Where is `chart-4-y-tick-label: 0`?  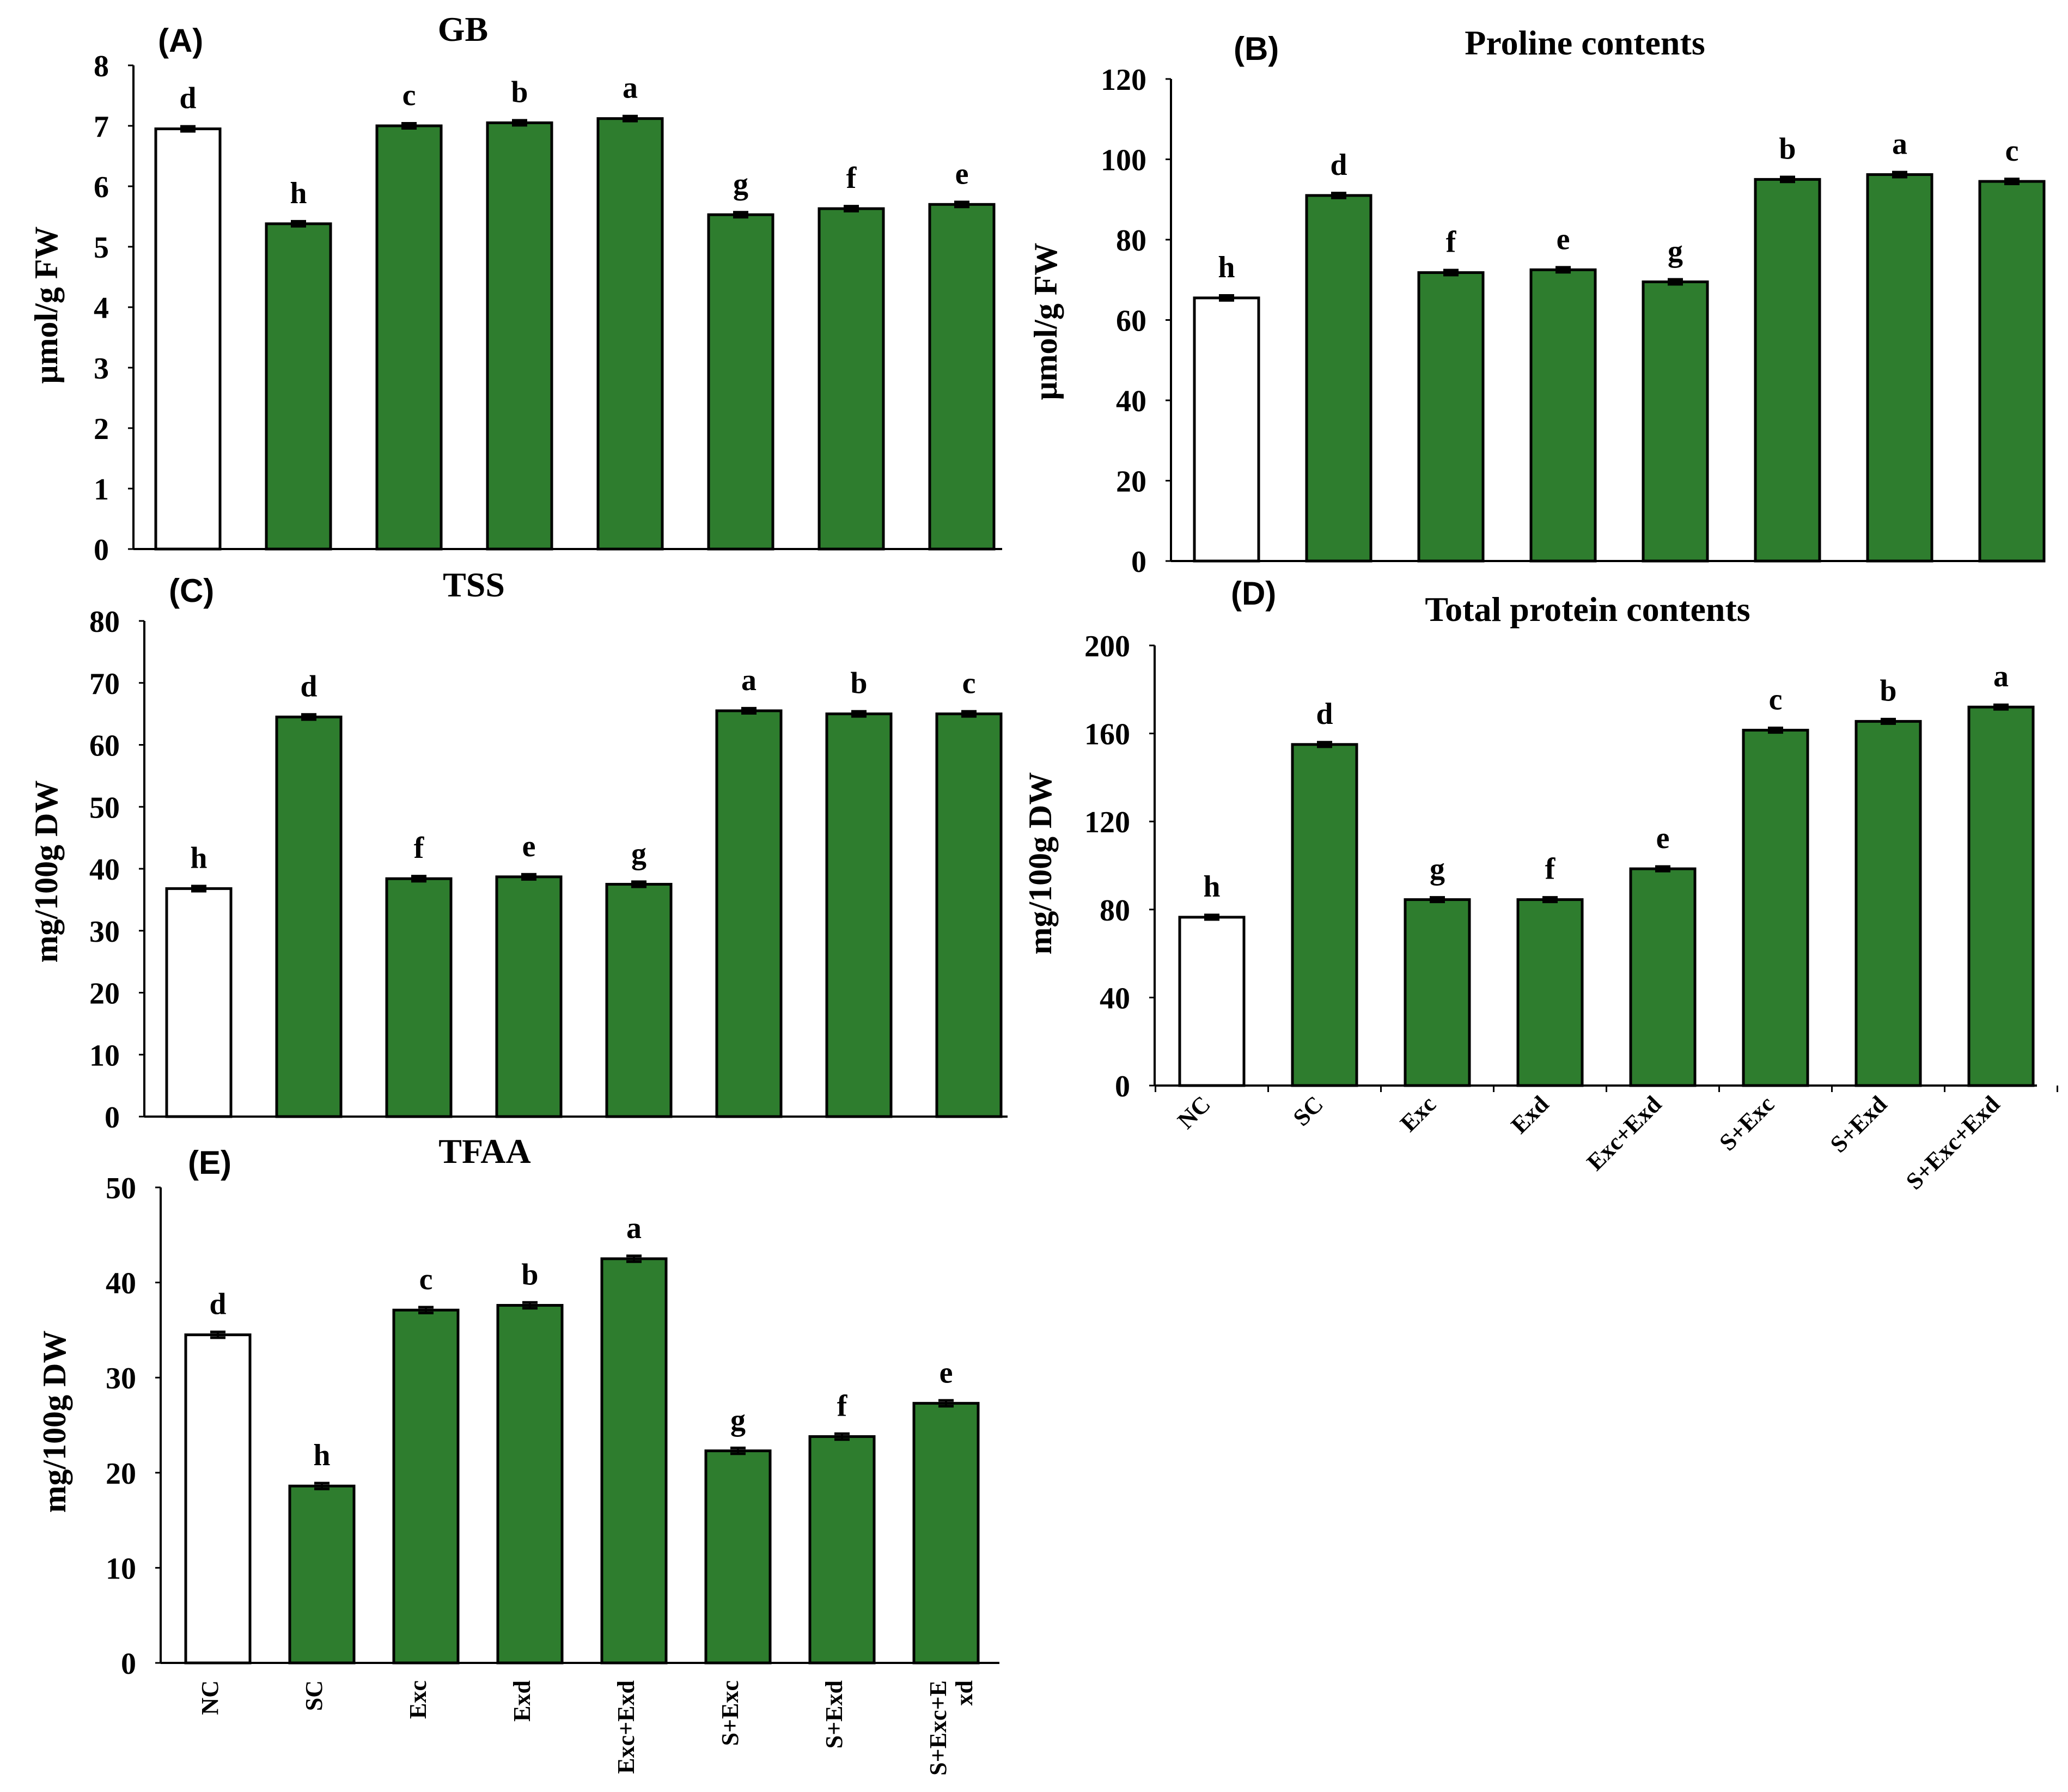
chart-4-y-tick-label: 0 is located at coordinates (1122, 1087).